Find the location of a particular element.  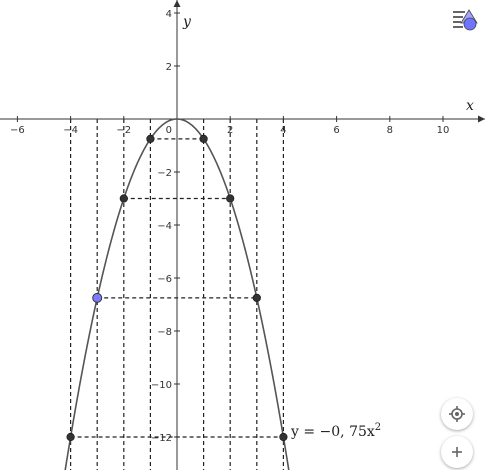

x-tick-label: 6 is located at coordinates (336, 130).